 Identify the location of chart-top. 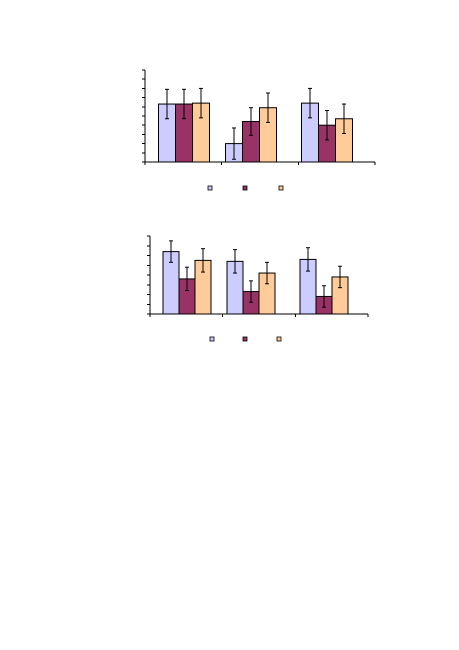
(259, 130).